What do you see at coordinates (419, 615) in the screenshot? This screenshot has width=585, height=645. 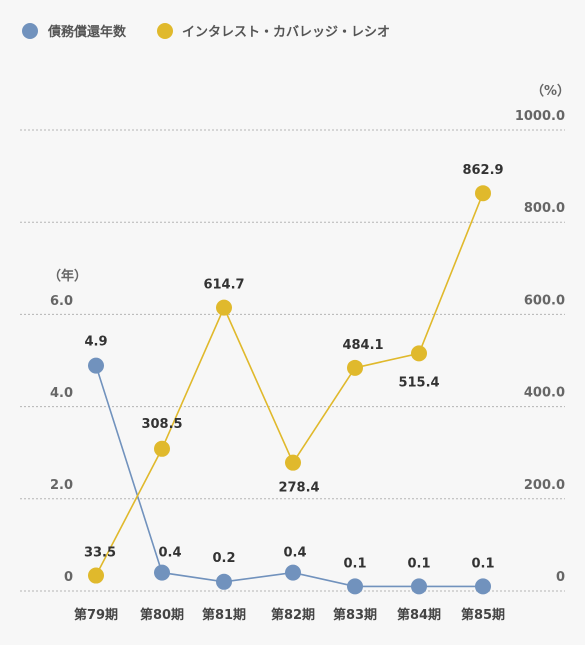 I see `x-tick-label: 第84期` at bounding box center [419, 615].